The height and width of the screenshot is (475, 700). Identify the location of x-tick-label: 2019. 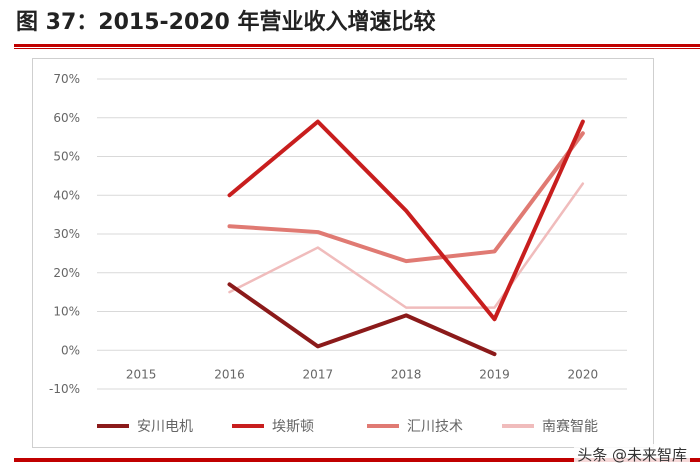
(494, 374).